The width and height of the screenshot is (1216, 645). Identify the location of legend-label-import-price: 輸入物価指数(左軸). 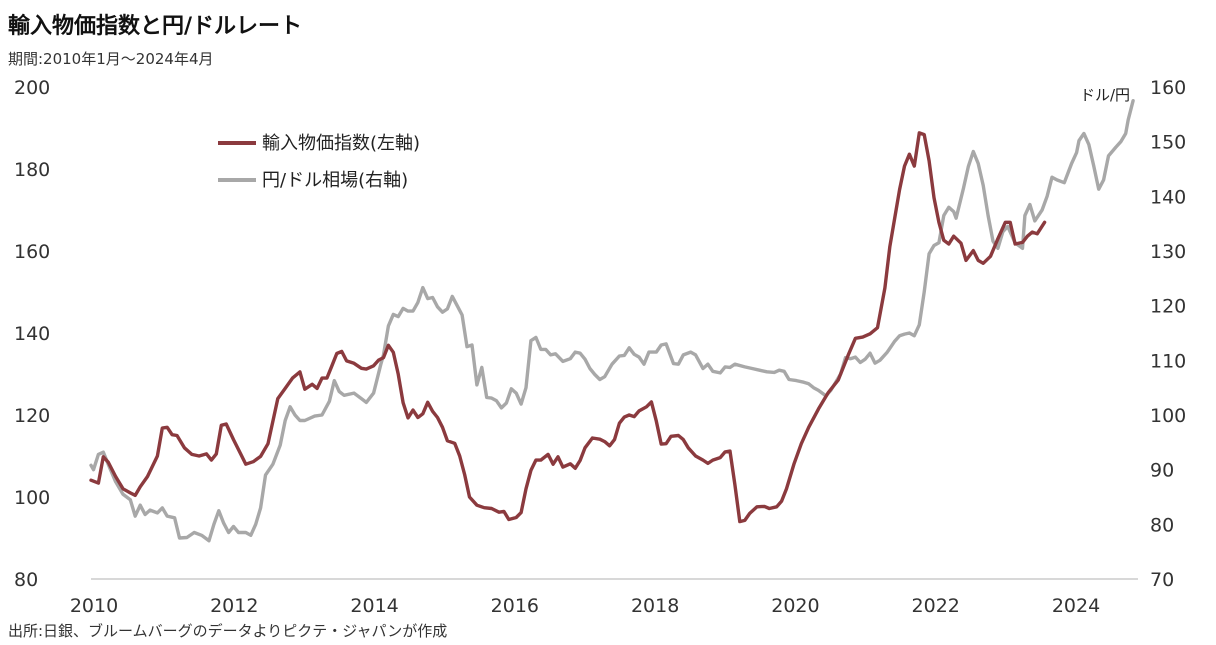
(341, 143).